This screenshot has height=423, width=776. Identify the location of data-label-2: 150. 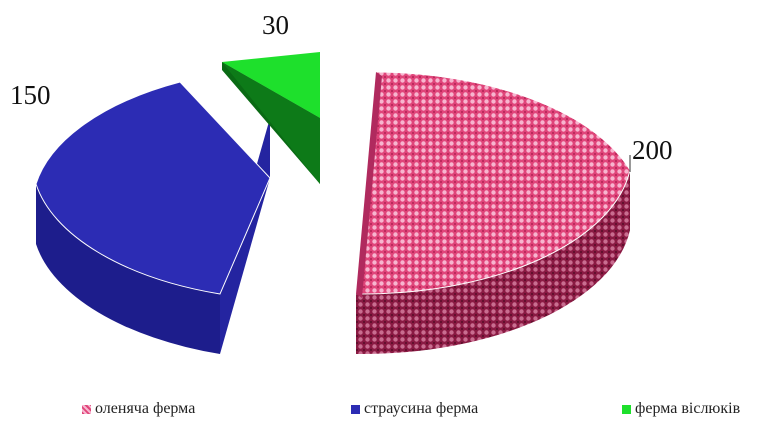
(30, 95).